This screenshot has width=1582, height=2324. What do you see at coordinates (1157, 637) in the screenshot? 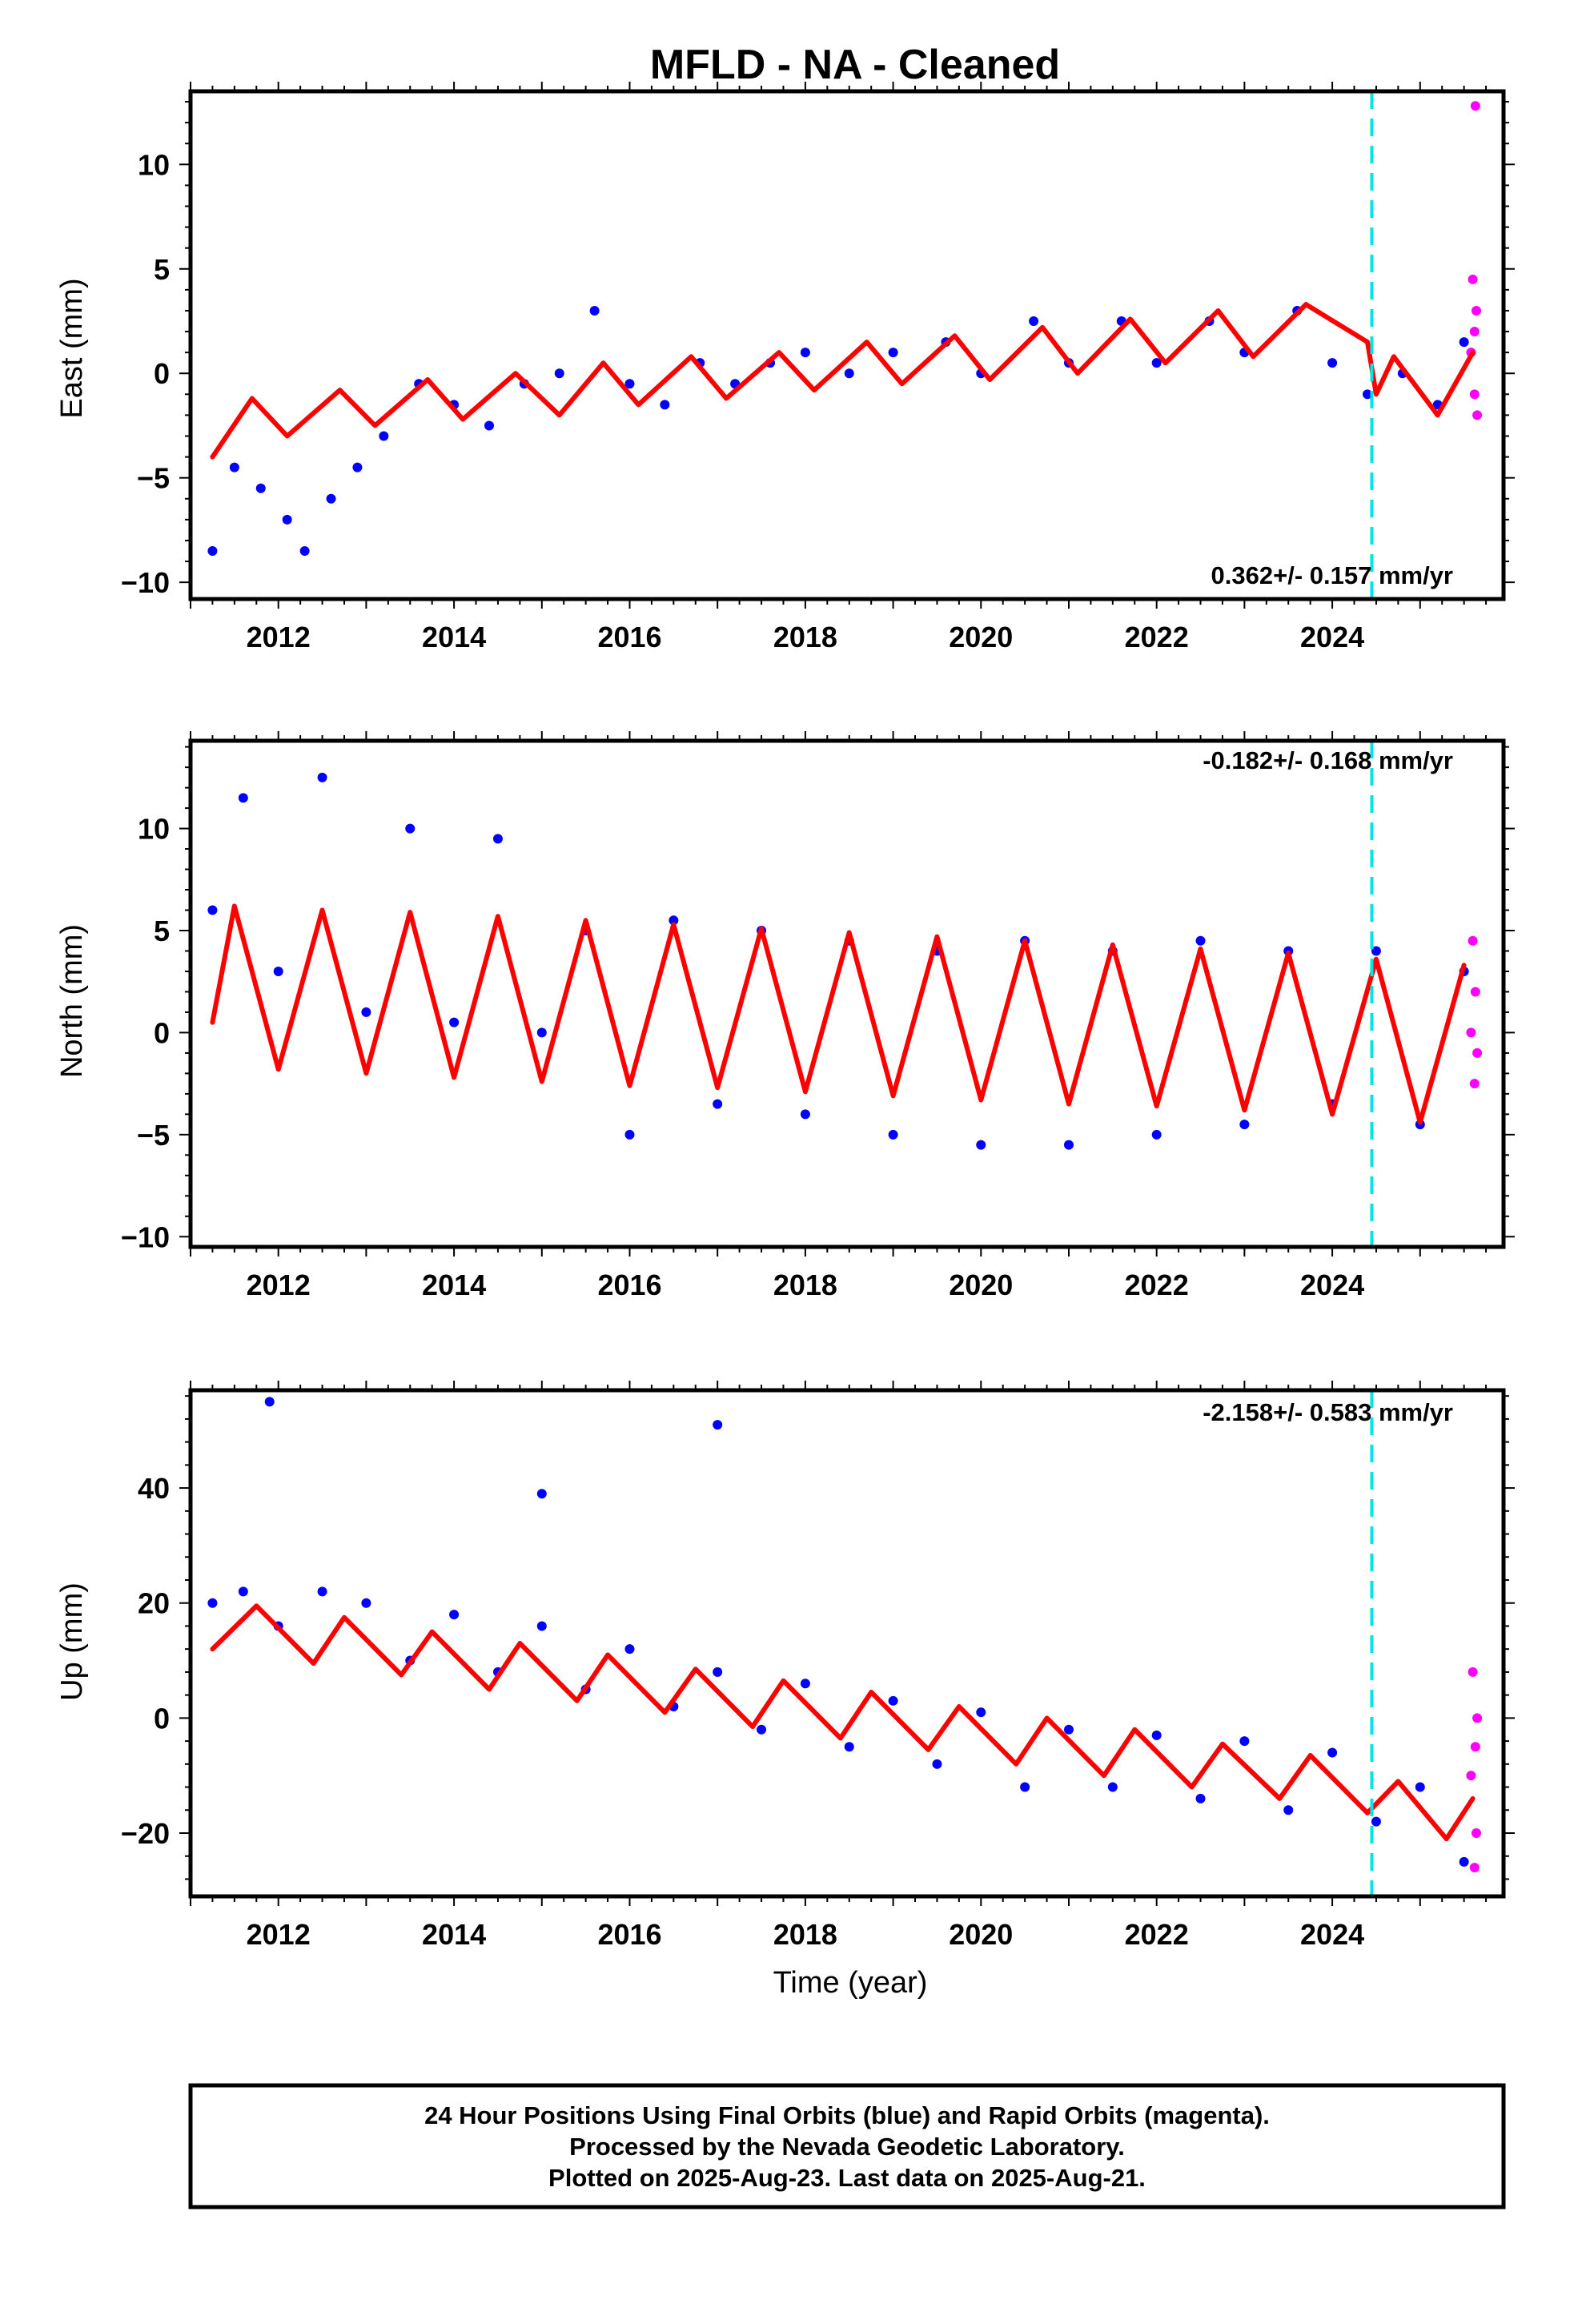
I see `east-x-tick-label: 2022` at bounding box center [1157, 637].